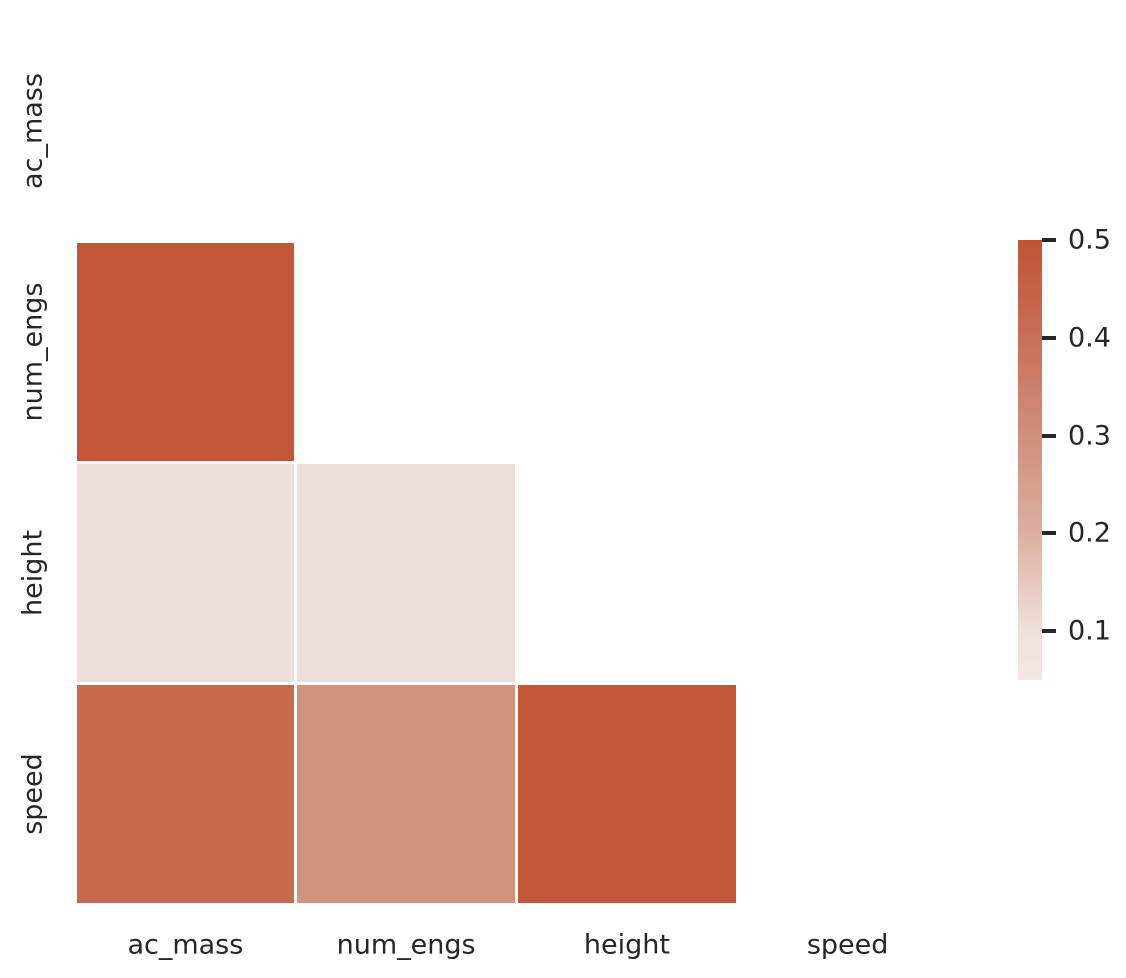 This screenshot has width=1126, height=978. I want to click on x-tick-label-height: height, so click(626, 945).